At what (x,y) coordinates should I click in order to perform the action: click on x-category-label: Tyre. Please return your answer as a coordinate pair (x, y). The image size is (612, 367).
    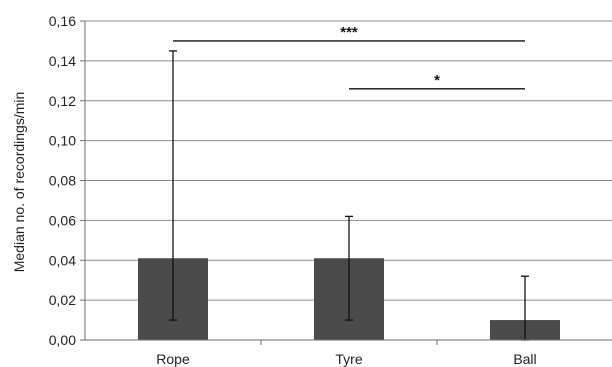
    Looking at the image, I should click on (348, 359).